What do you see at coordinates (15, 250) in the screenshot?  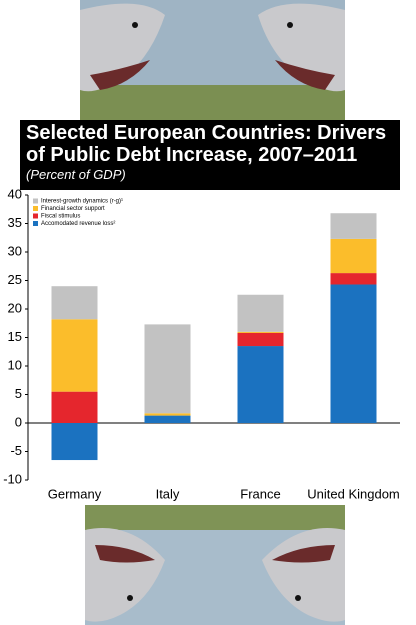 I see `y-tick-label: 30` at bounding box center [15, 250].